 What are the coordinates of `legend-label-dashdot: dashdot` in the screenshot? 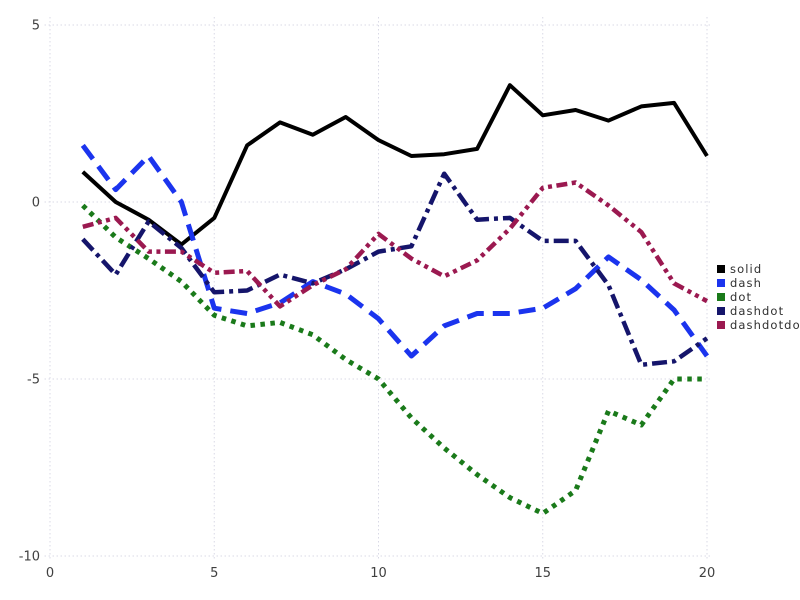 It's located at (757, 311).